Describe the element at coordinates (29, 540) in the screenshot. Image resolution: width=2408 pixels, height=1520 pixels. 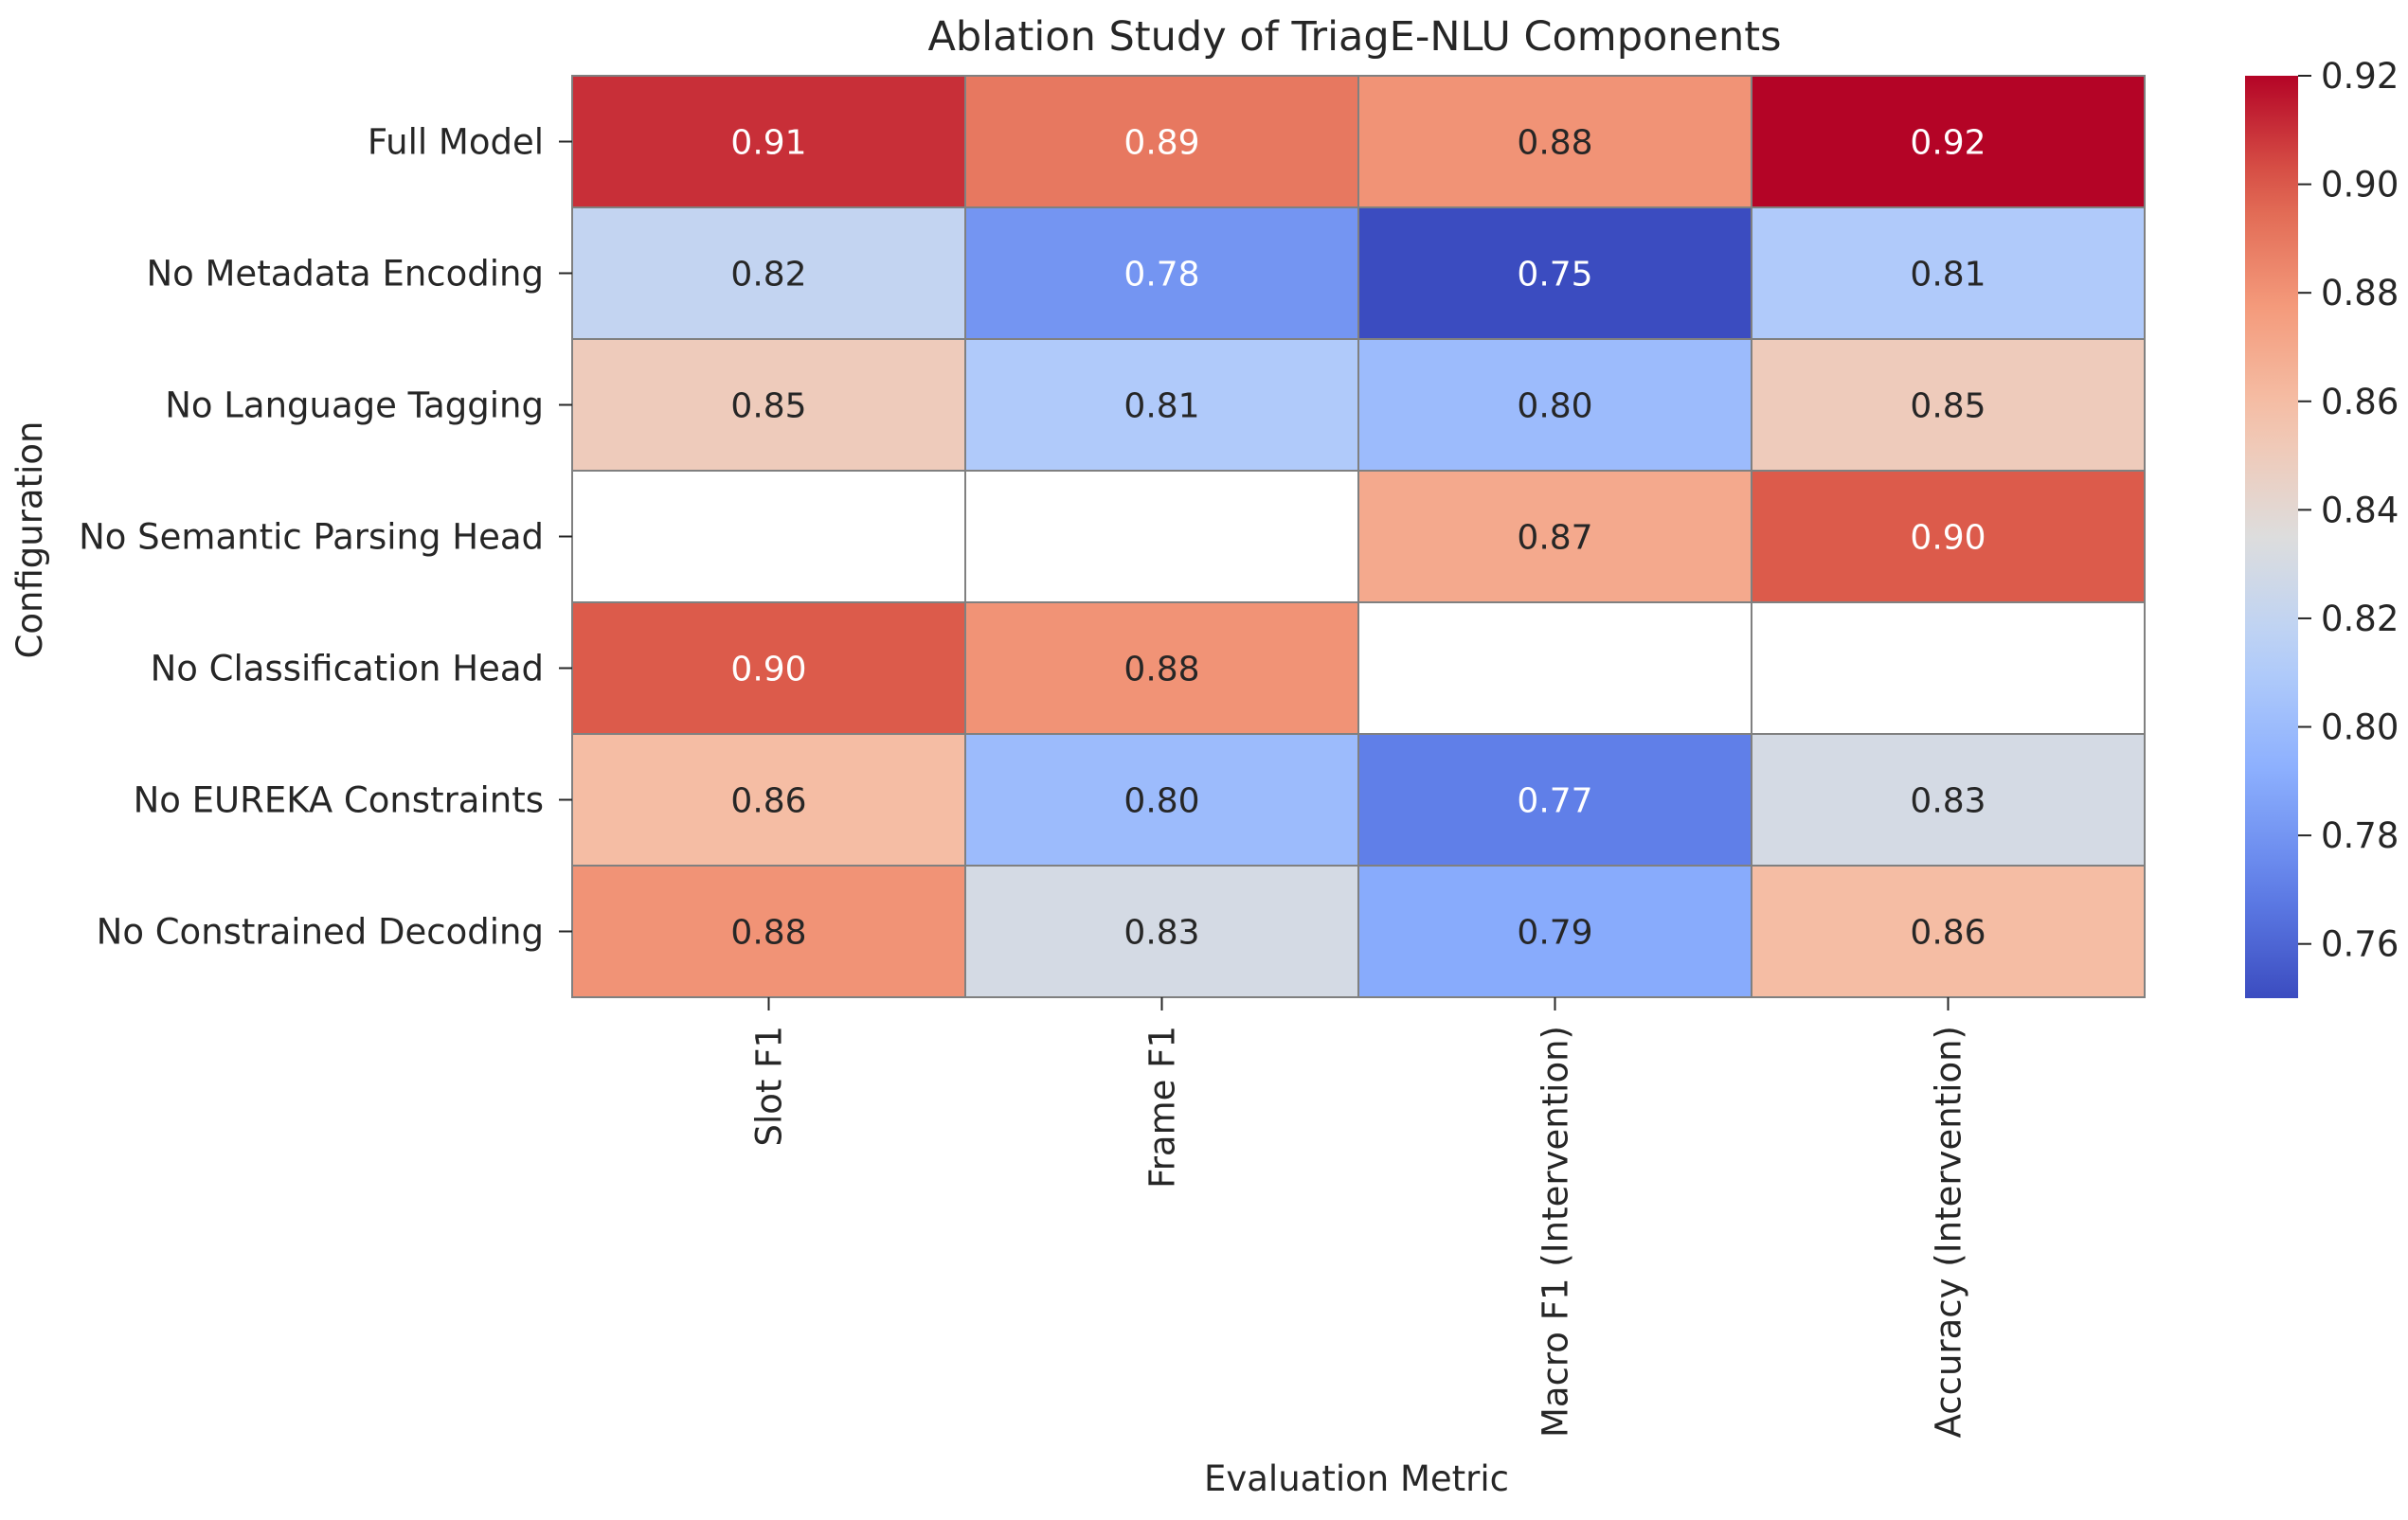
I see `y-axis-title: Configuration` at that location.